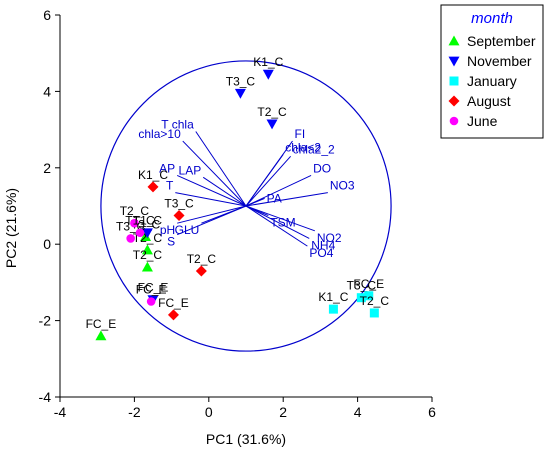 The width and height of the screenshot is (550, 453). Describe the element at coordinates (47, 244) in the screenshot. I see `y-tick-label: 0` at that location.